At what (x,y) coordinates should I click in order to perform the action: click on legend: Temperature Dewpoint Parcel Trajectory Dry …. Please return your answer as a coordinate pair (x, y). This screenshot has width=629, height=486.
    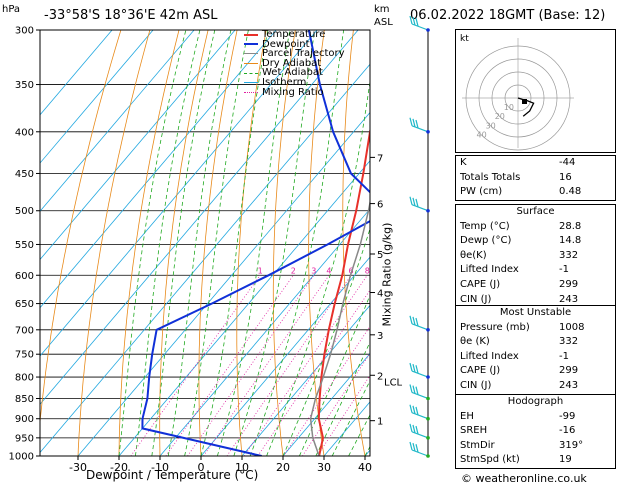
    Looking at the image, I should click on (294, 63).